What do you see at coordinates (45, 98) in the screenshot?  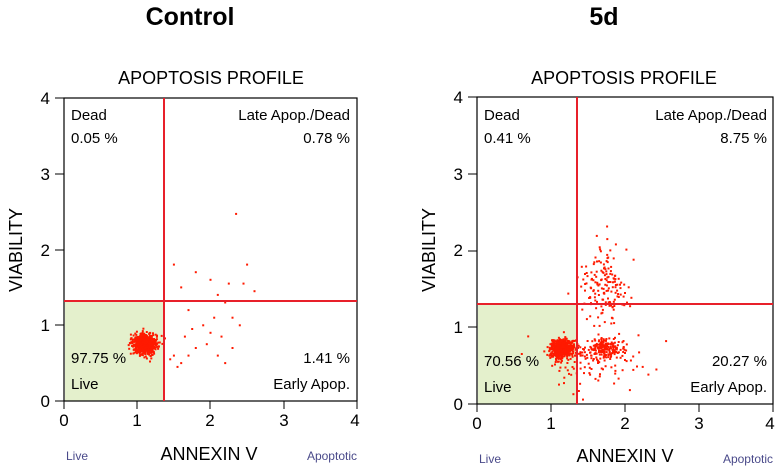 I see `y-tick-label: 4` at bounding box center [45, 98].